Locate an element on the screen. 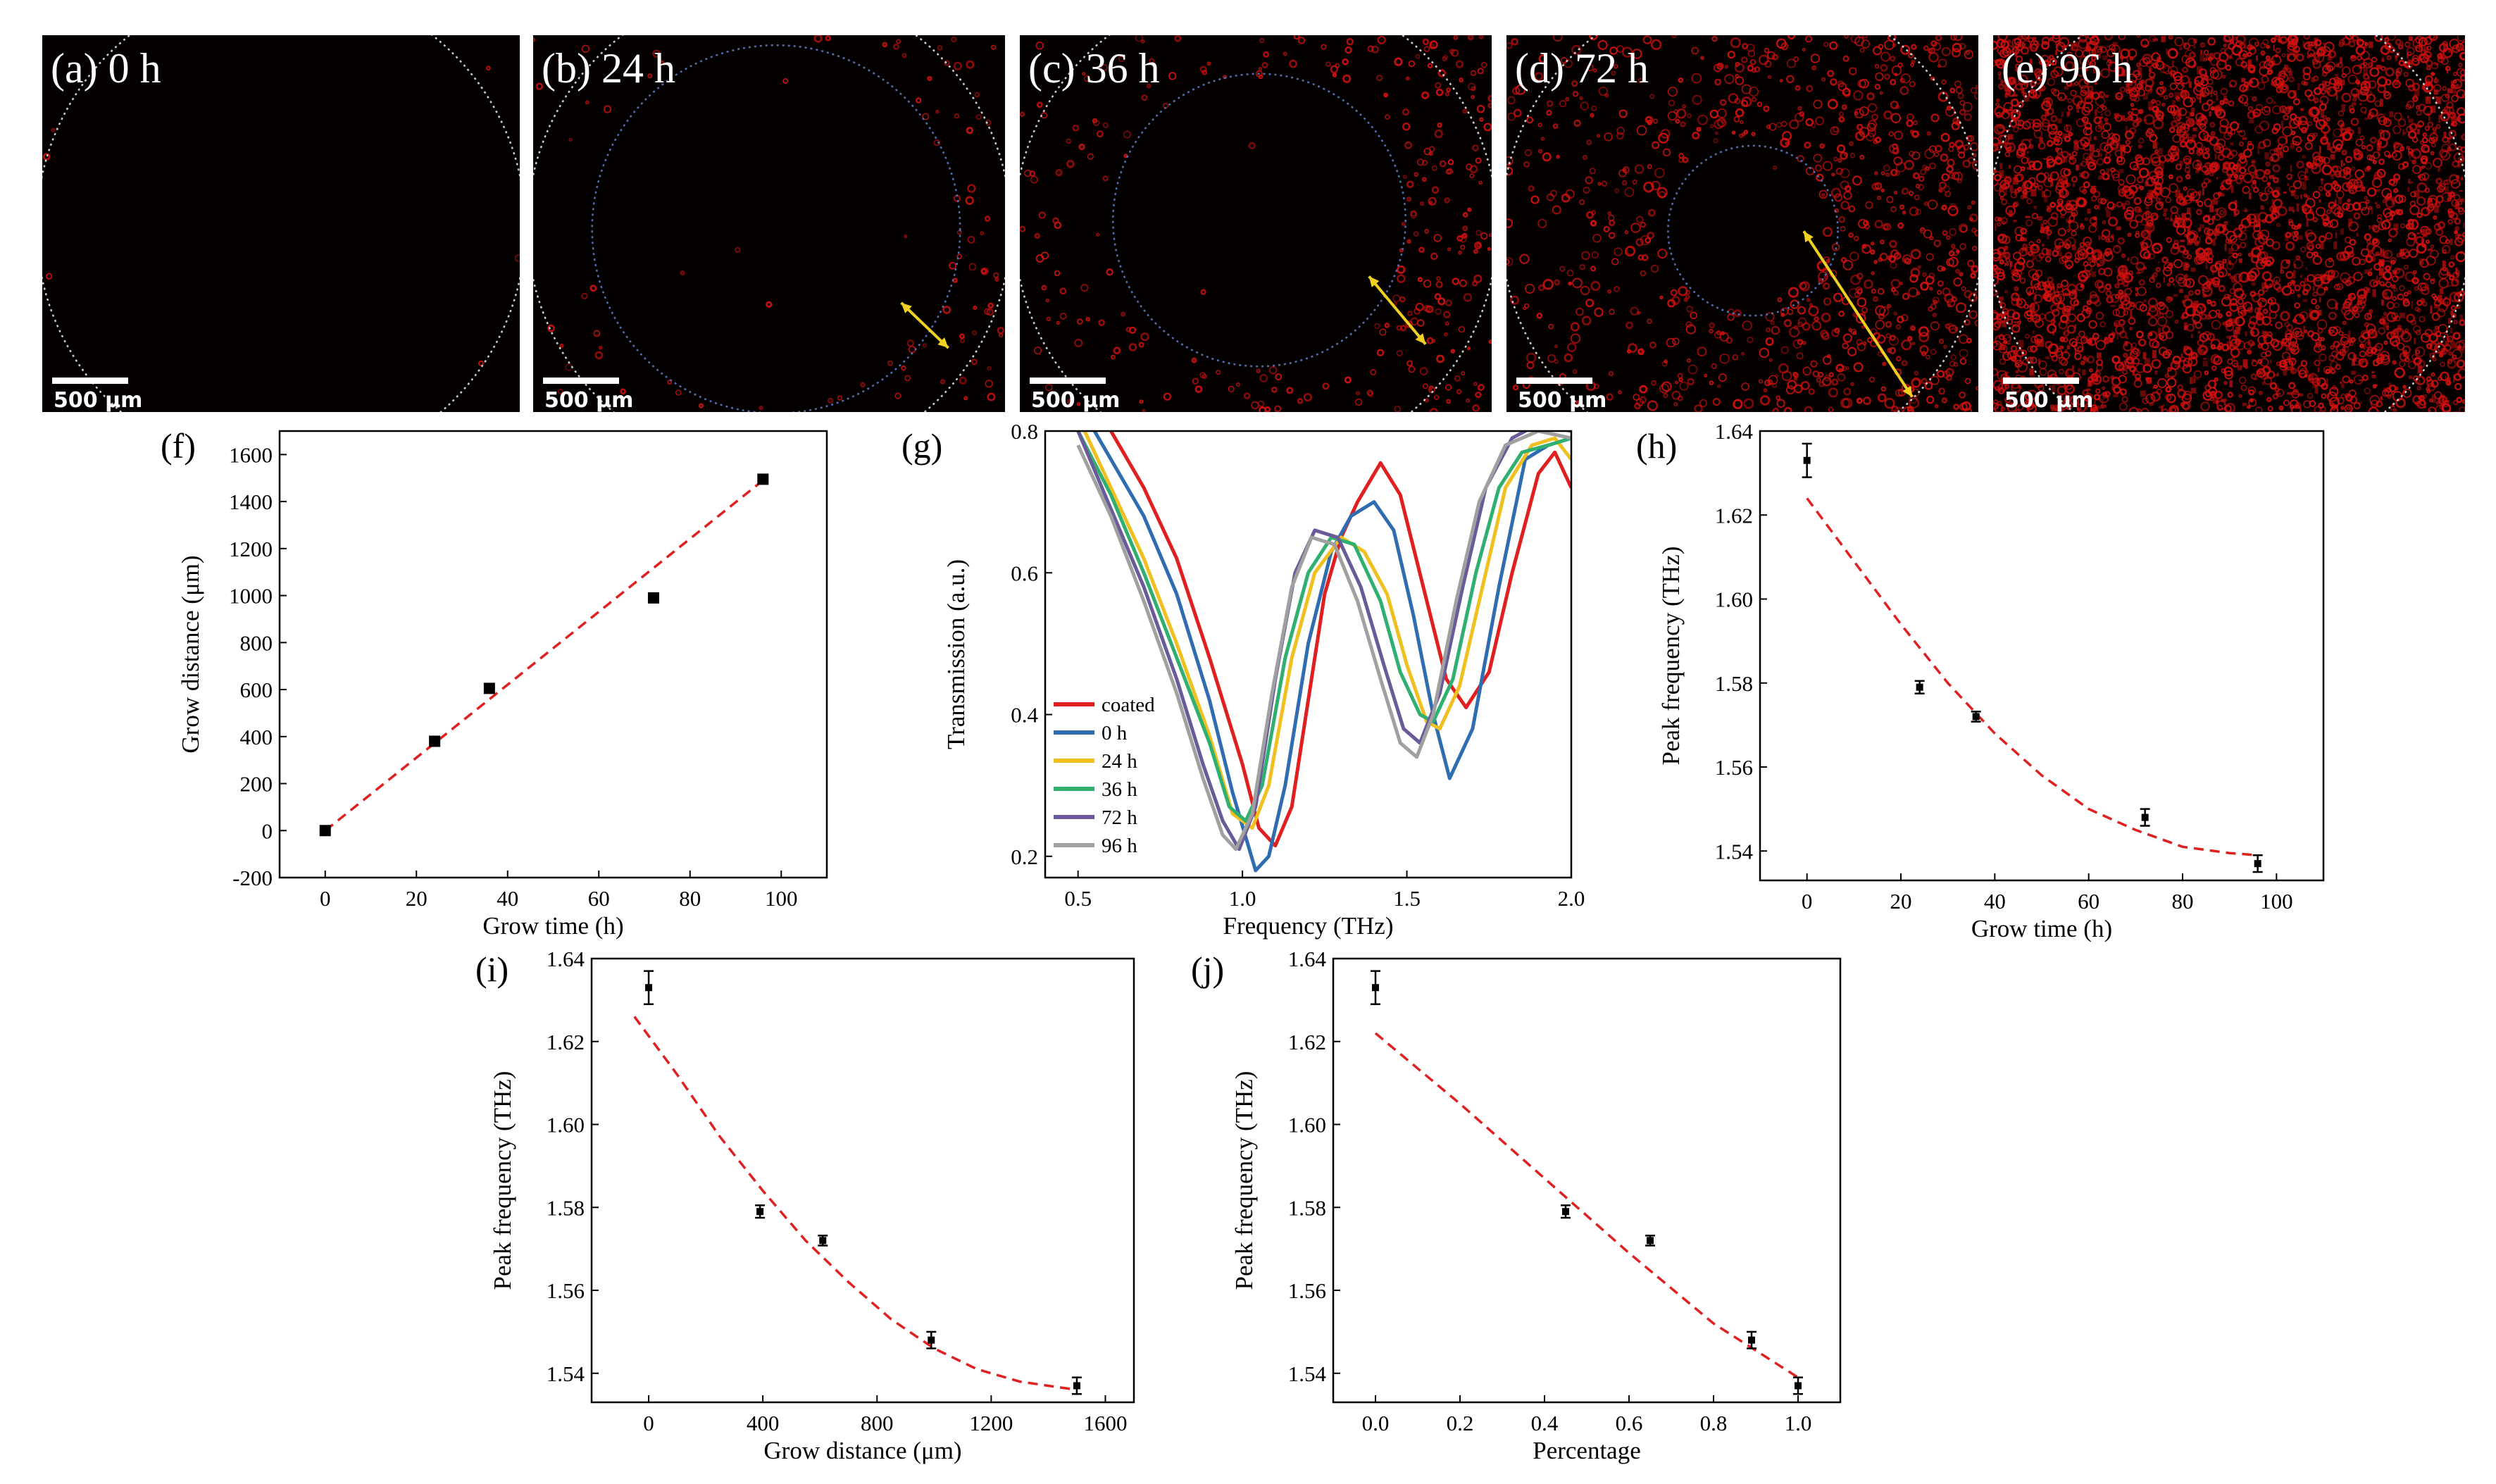  data-point is located at coordinates (1807, 460).